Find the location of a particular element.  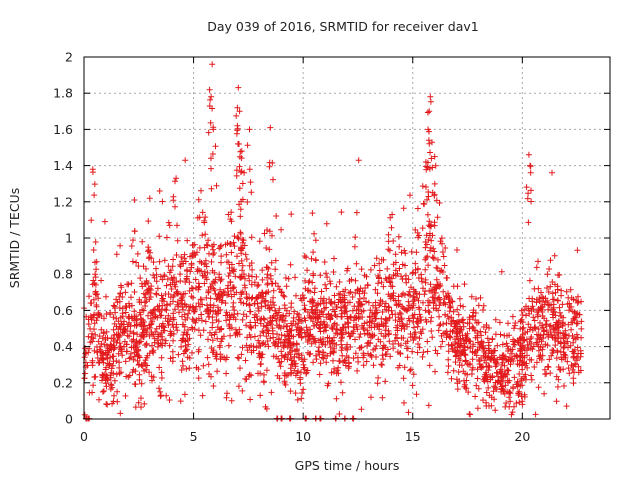

x-tick-label: 0 is located at coordinates (84, 436).